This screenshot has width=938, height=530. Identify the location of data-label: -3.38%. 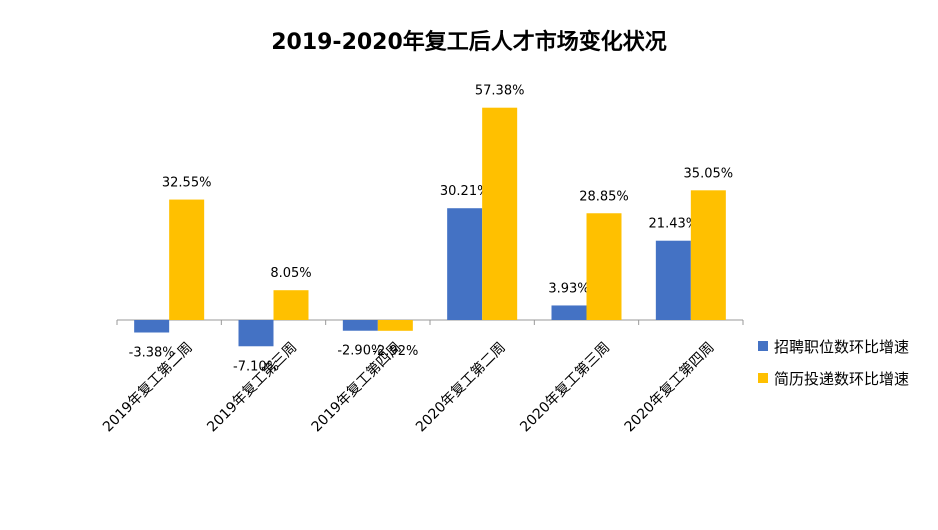
(152, 353).